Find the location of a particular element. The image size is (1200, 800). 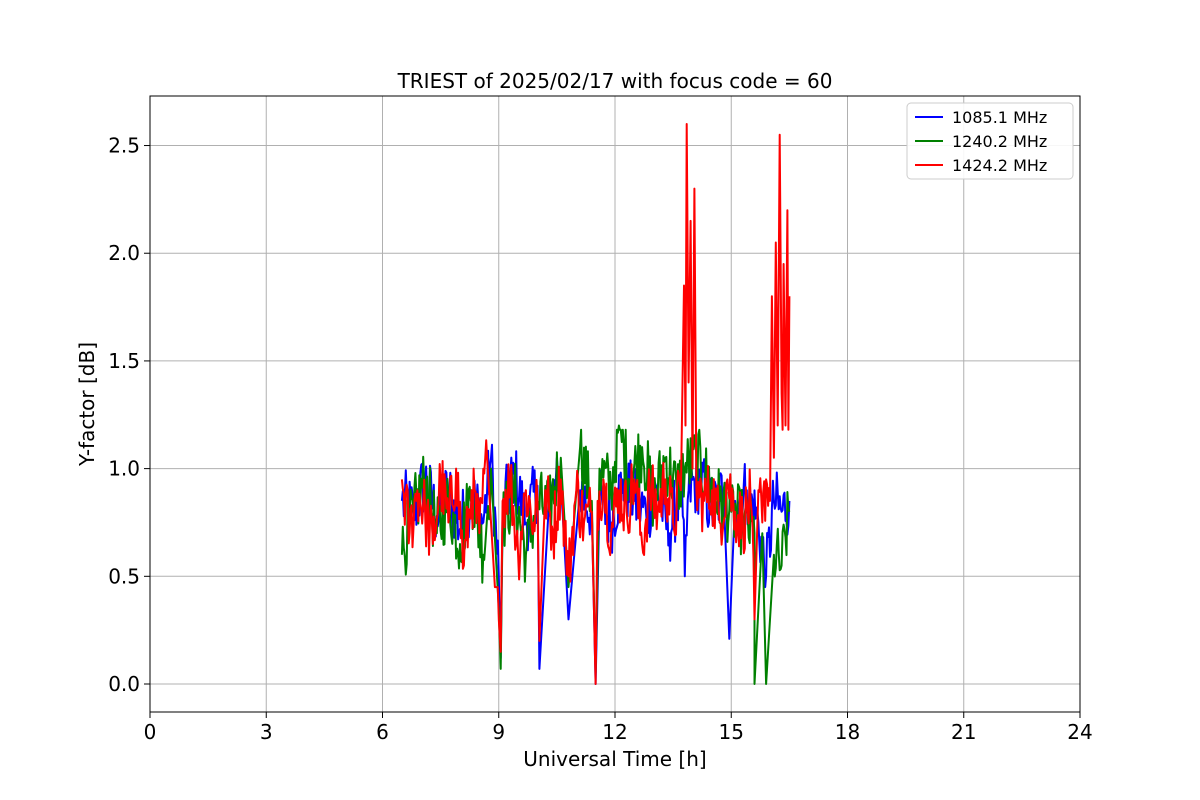

legend-label-0: 1085.1 MHz is located at coordinates (999, 117).